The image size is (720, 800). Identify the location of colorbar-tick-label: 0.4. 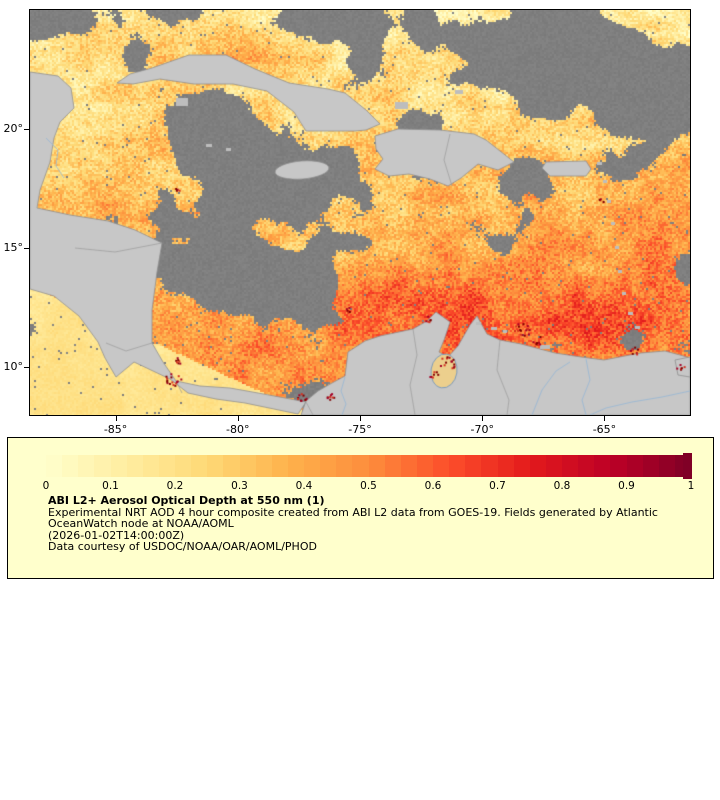
(304, 486).